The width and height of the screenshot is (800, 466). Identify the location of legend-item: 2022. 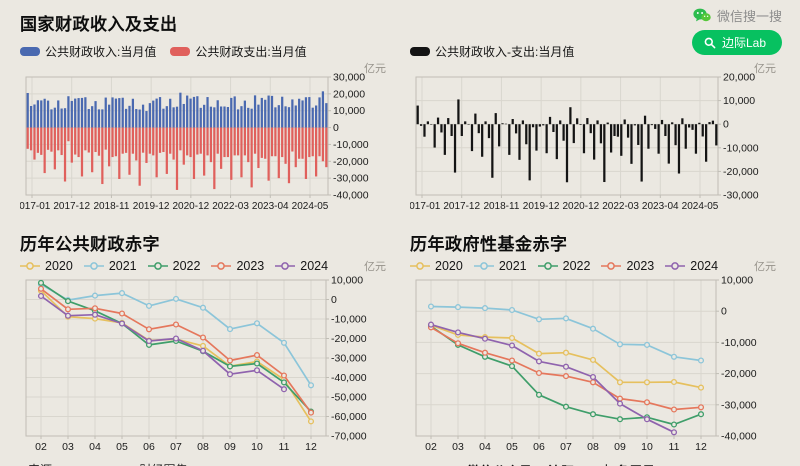
(173, 266).